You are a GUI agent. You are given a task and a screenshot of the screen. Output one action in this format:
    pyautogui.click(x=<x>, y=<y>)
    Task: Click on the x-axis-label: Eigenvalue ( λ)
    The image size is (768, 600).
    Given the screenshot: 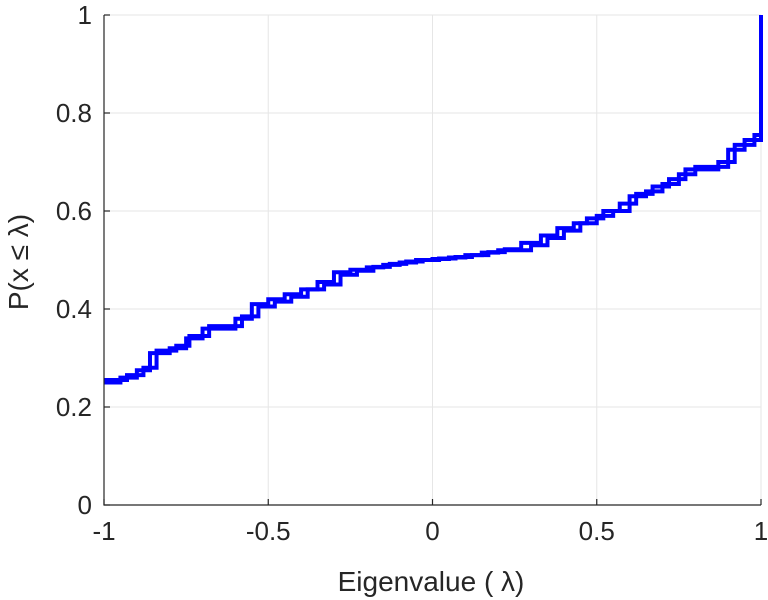 What is the action you would take?
    pyautogui.click(x=431, y=581)
    